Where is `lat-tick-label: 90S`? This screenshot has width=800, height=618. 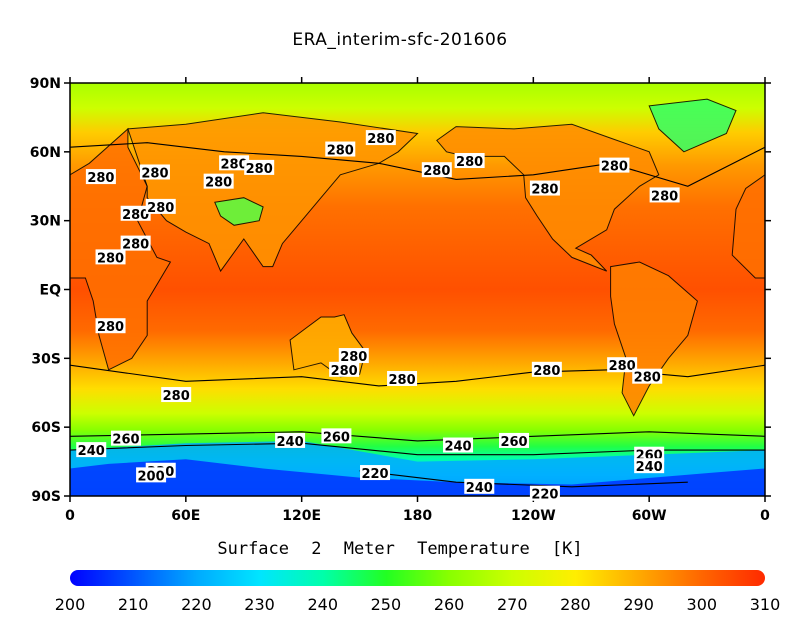 lat-tick-label: 90S is located at coordinates (46, 497).